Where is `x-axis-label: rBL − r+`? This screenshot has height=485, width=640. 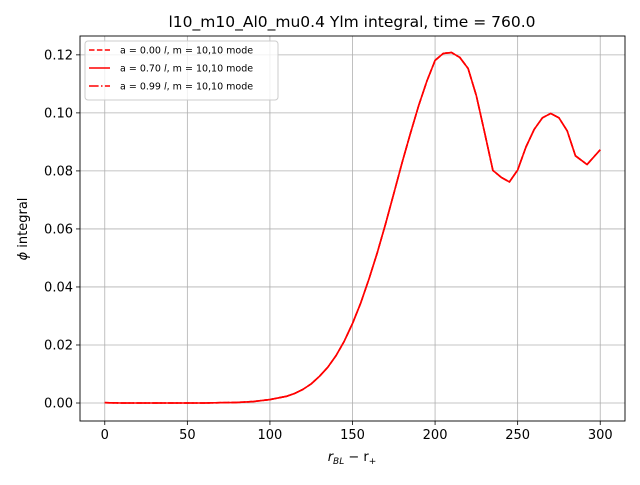 x-axis-label: rBL − r+ is located at coordinates (352, 458).